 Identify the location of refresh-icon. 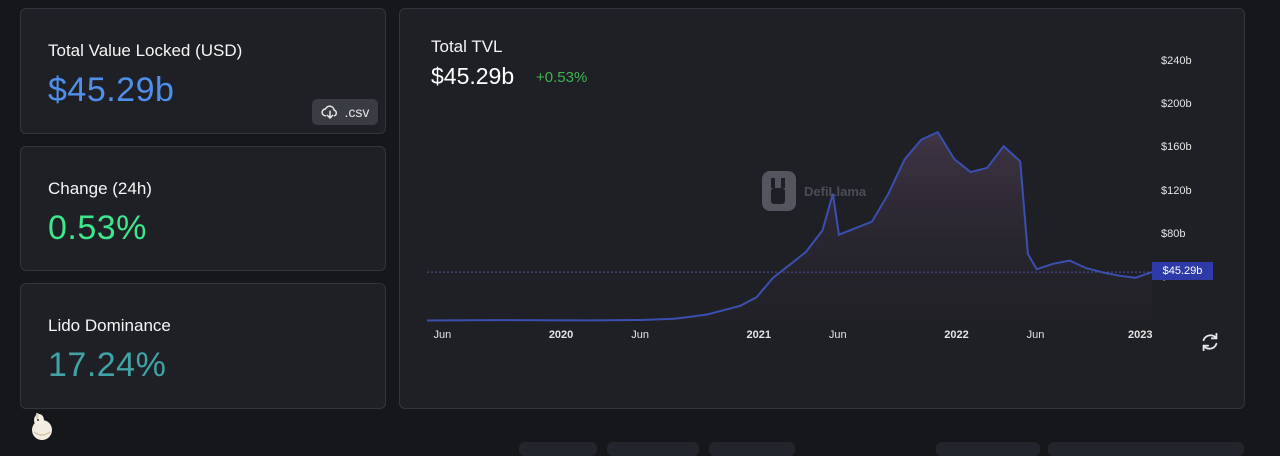
(1210, 342).